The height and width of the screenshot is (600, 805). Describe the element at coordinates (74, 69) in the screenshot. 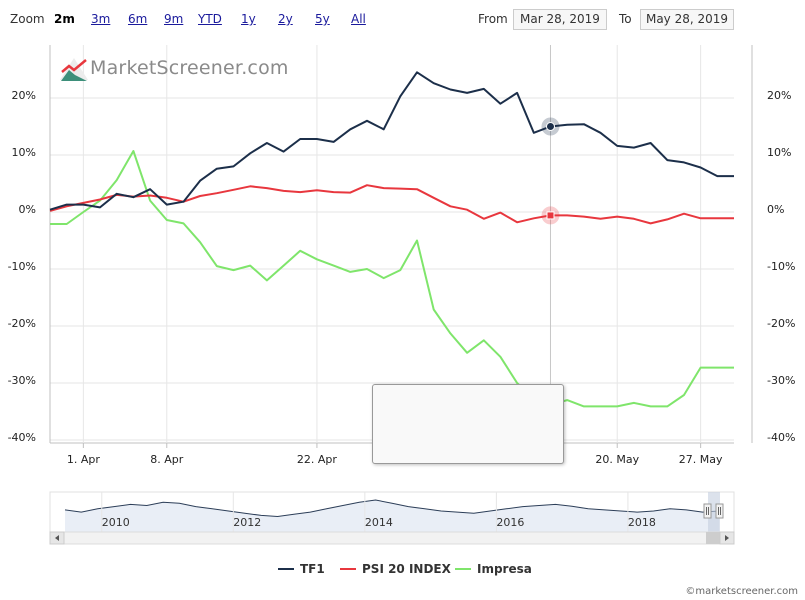

I see `logo-chart-icon` at that location.